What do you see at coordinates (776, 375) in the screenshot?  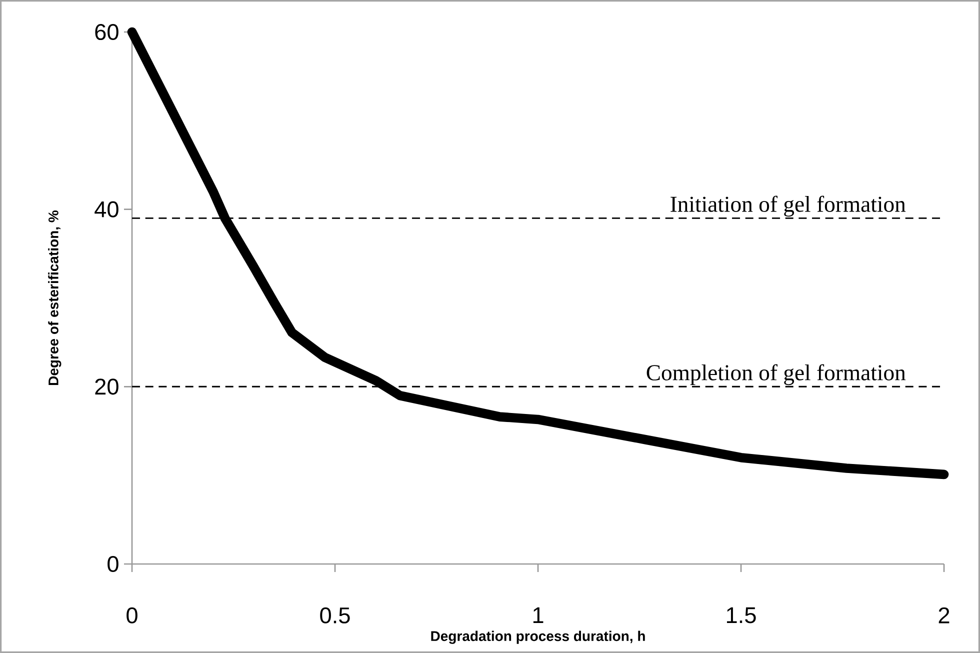 I see `ref-line-label: Completion of gel formation` at bounding box center [776, 375].